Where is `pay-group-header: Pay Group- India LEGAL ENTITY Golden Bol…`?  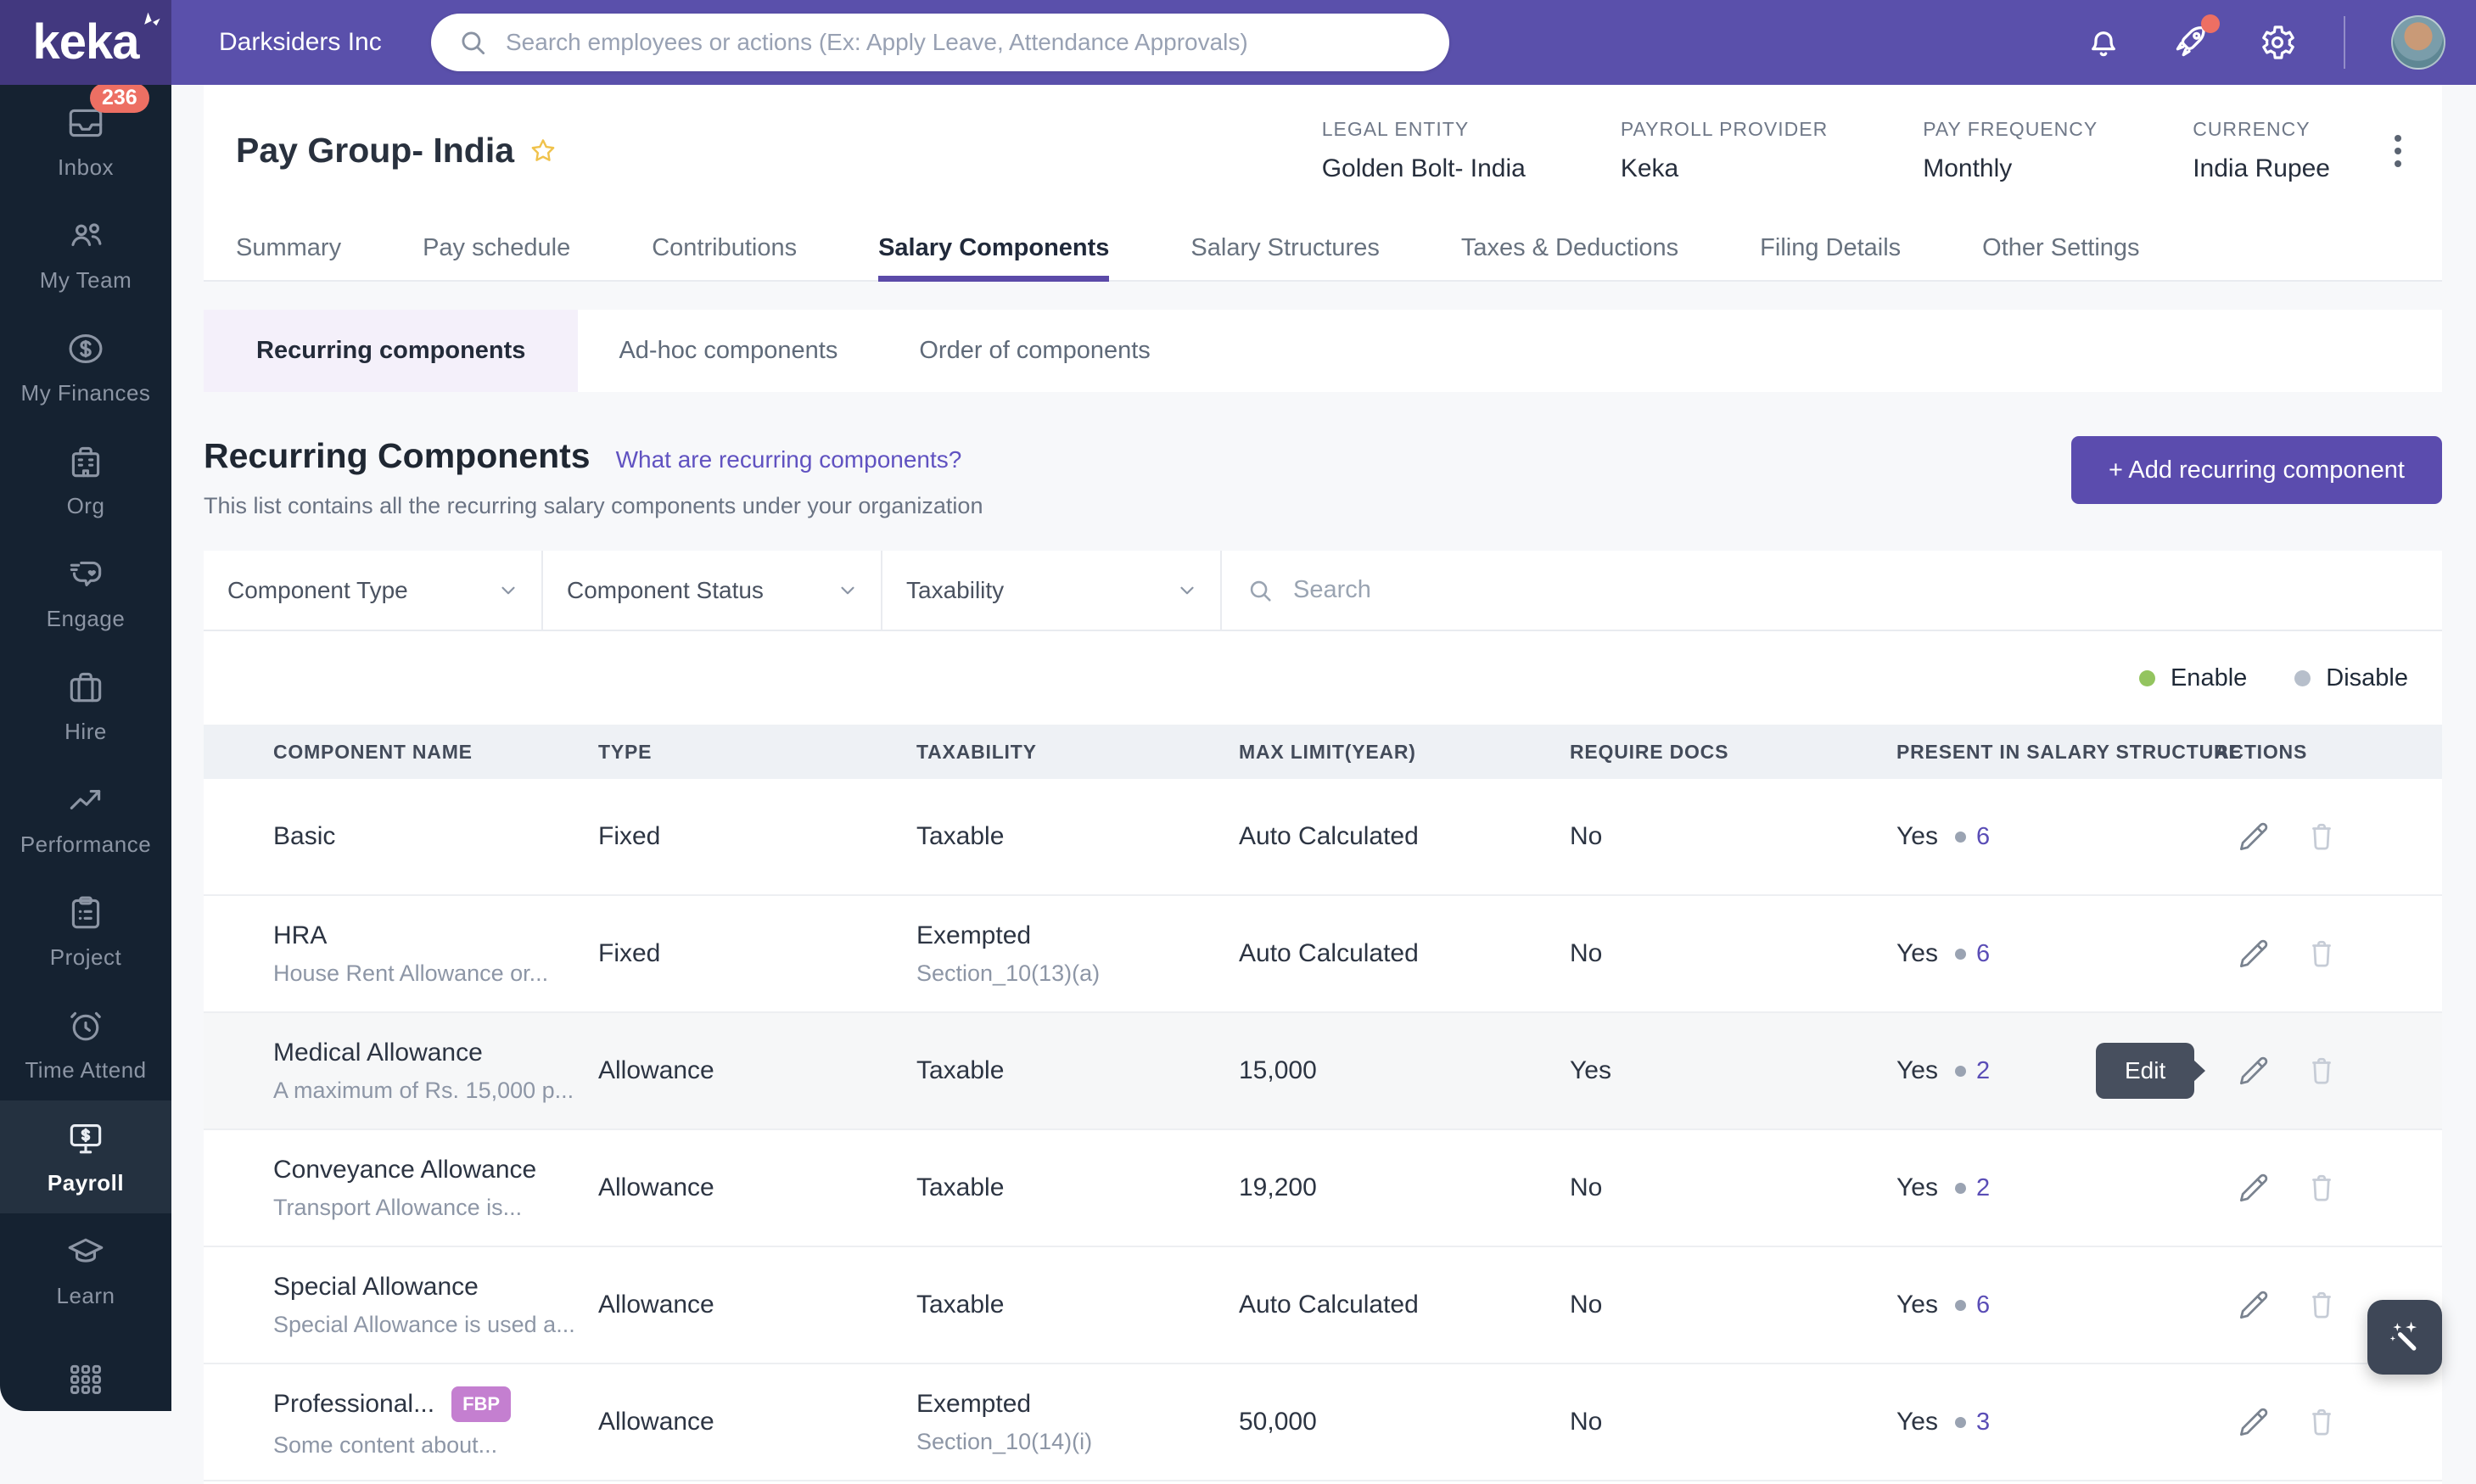
pay-group-header: Pay Group- India LEGAL ENTITY Golden Bol… is located at coordinates (1323, 183).